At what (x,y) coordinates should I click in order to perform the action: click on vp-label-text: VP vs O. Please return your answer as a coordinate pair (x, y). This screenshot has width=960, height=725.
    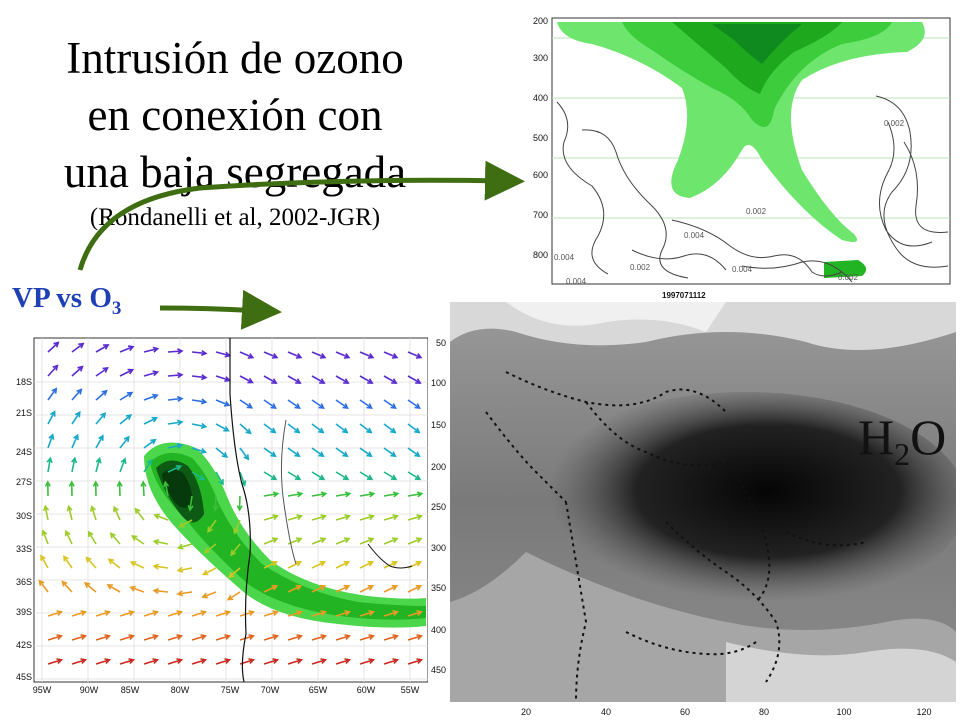
    Looking at the image, I should click on (62, 298).